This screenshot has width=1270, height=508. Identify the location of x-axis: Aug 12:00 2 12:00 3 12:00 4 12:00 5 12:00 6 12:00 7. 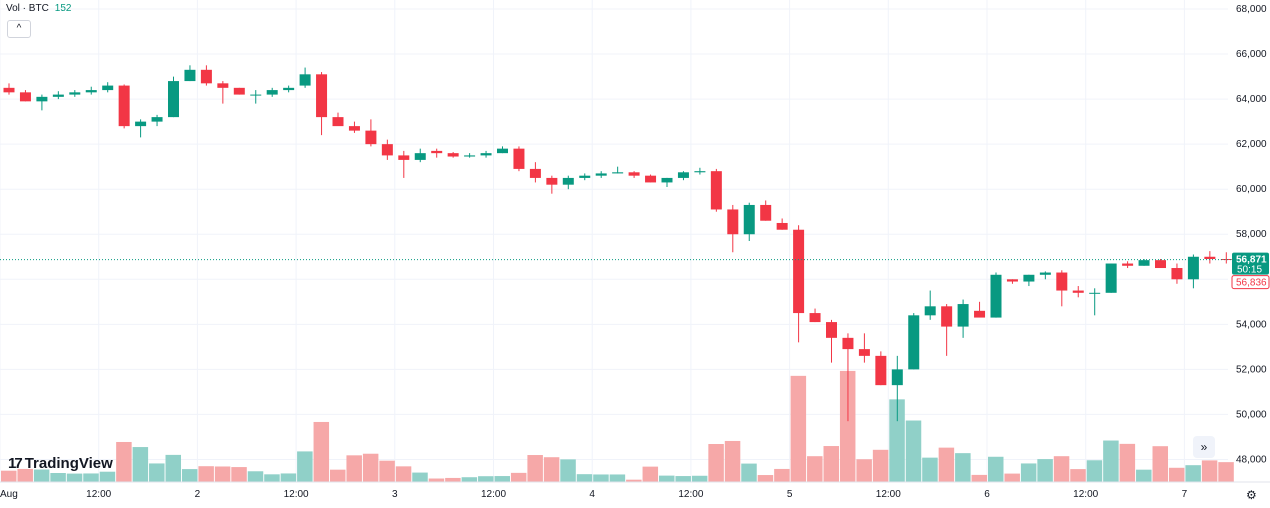
(635, 490).